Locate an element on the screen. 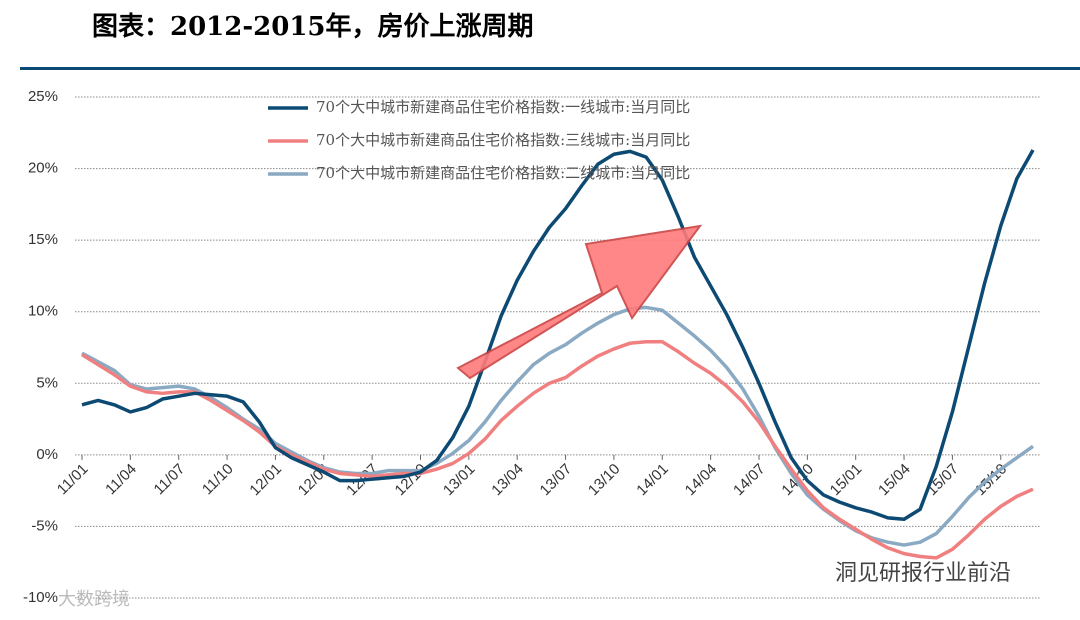  x-tick-label: 13/04 is located at coordinates (507, 479).